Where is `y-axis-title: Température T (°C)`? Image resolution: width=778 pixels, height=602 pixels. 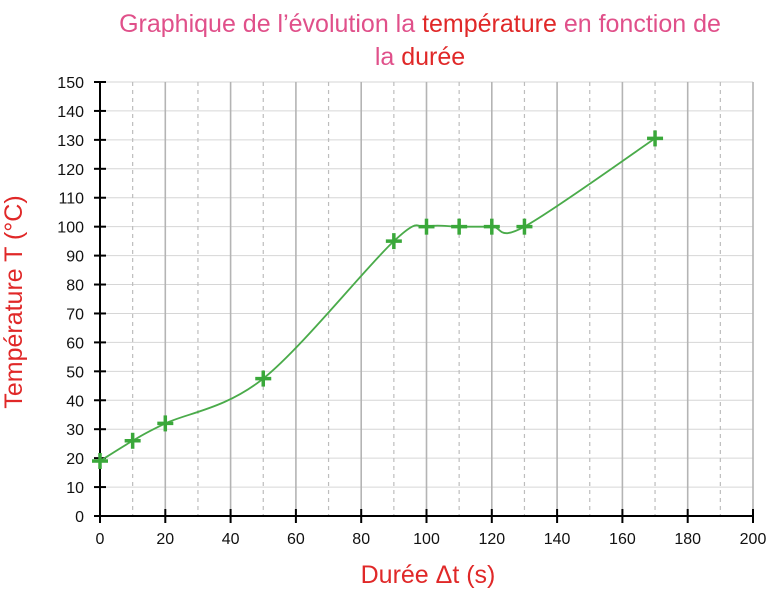 y-axis-title: Température T (°C) is located at coordinates (14, 302).